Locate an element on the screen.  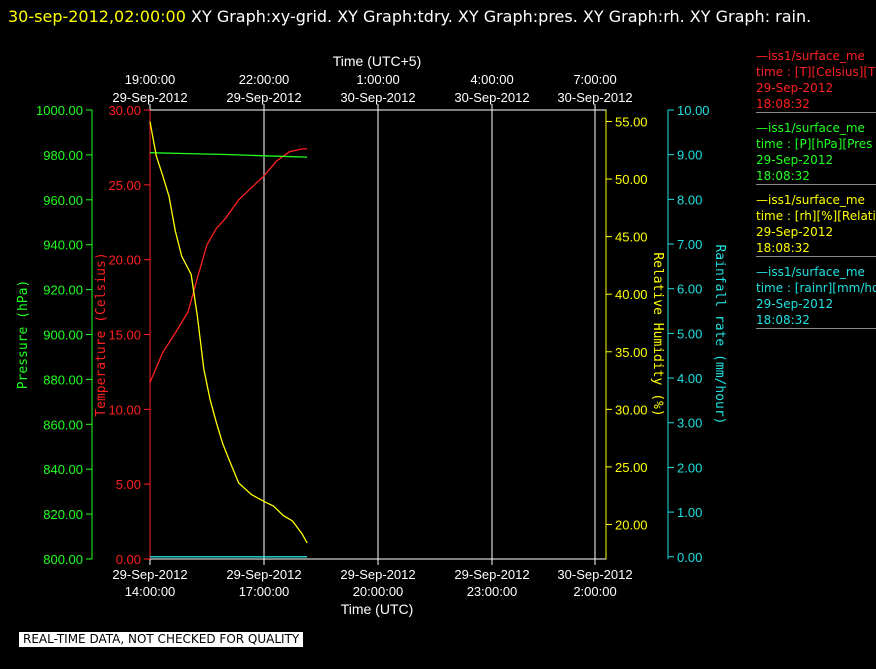
pressure-tick-label: 960.00 is located at coordinates (63, 200).